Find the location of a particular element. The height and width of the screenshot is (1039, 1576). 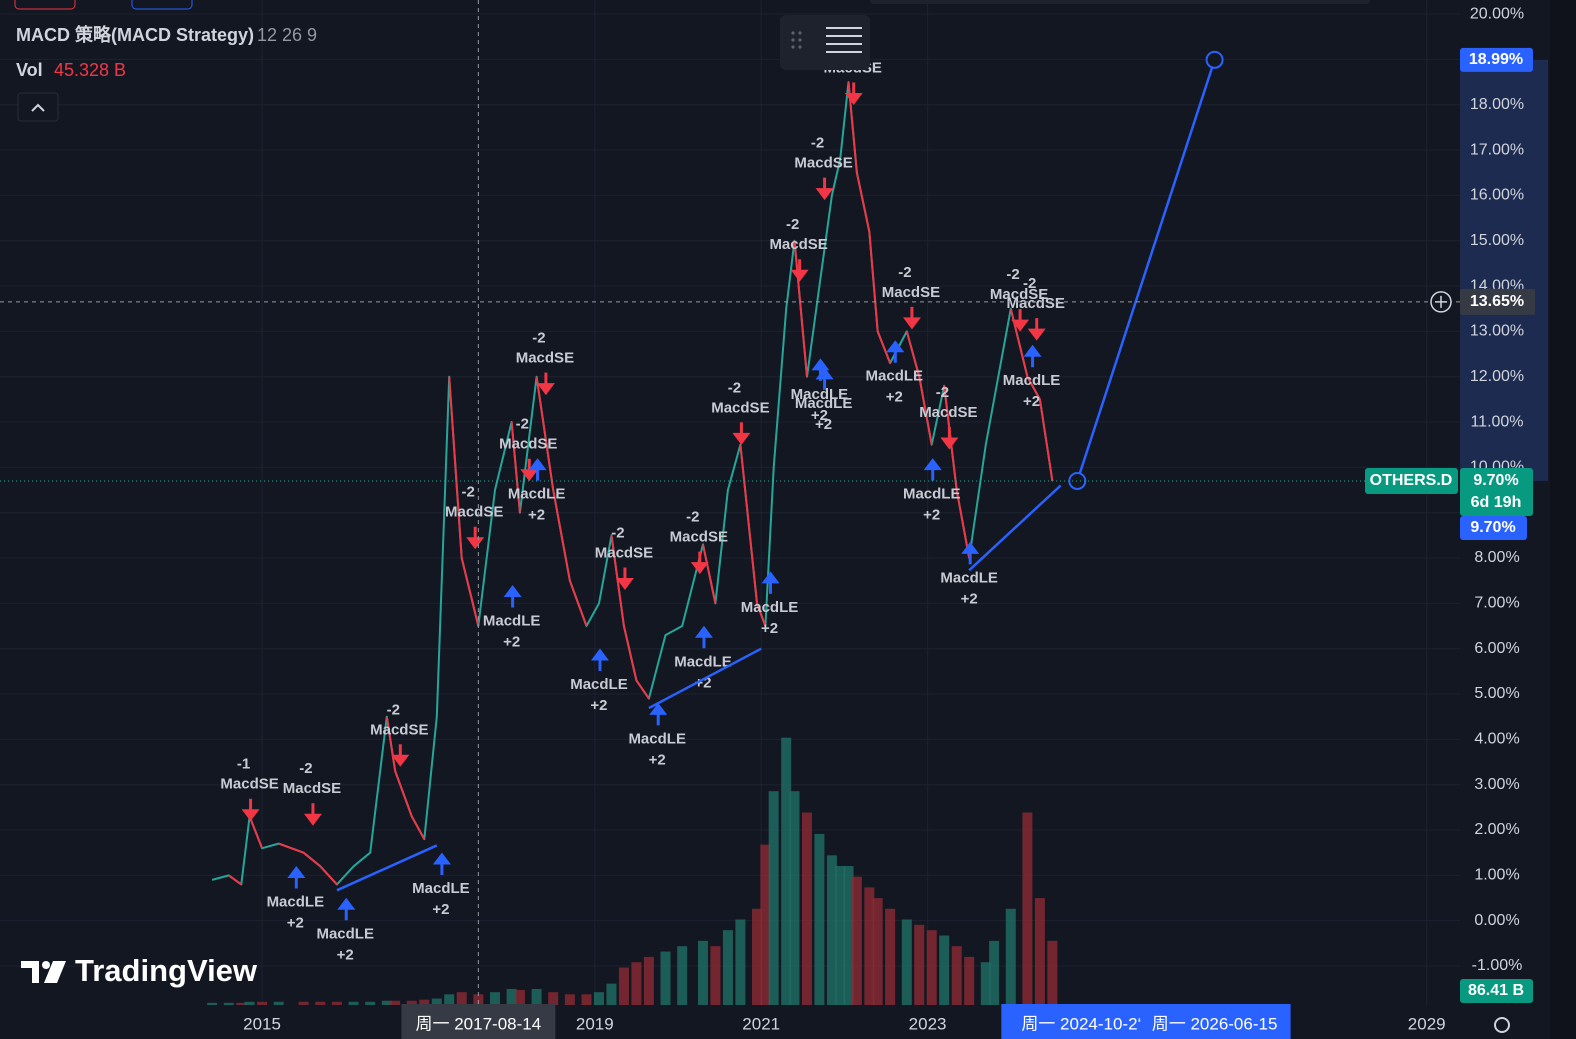

y-tick-label: 6.00% is located at coordinates (1496, 648).